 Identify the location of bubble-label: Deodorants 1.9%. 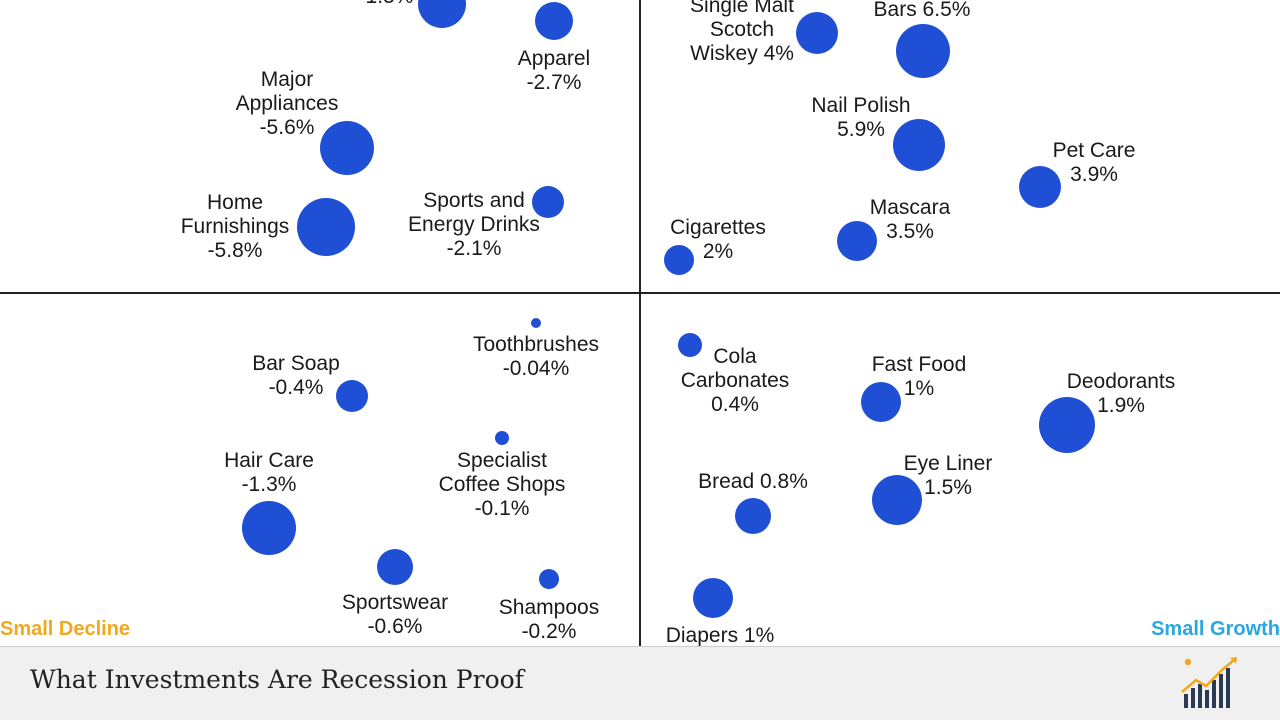
(1121, 393).